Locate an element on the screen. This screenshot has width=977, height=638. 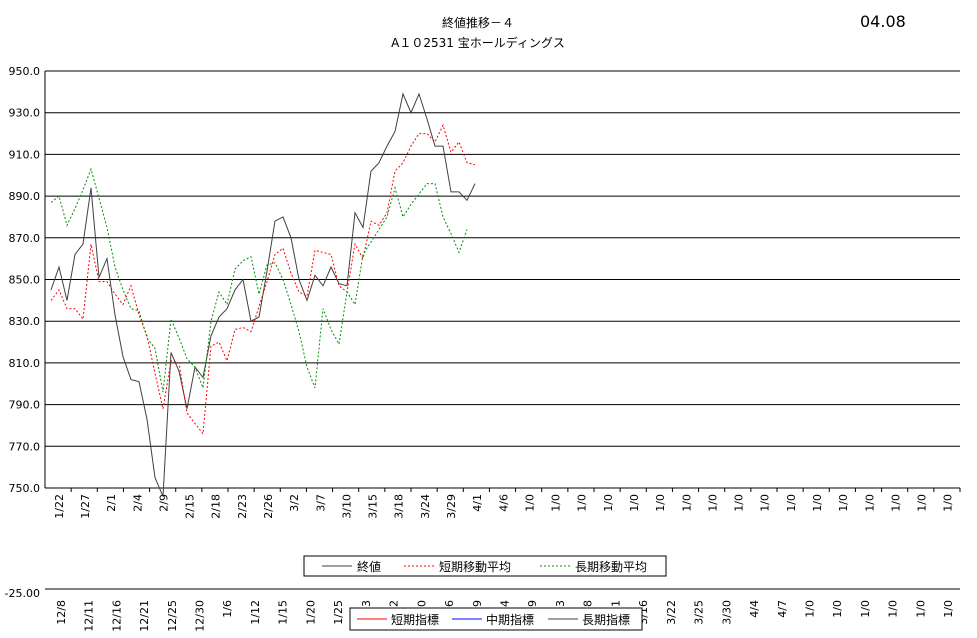
x-tick-label: 3/18 is located at coordinates (399, 506).